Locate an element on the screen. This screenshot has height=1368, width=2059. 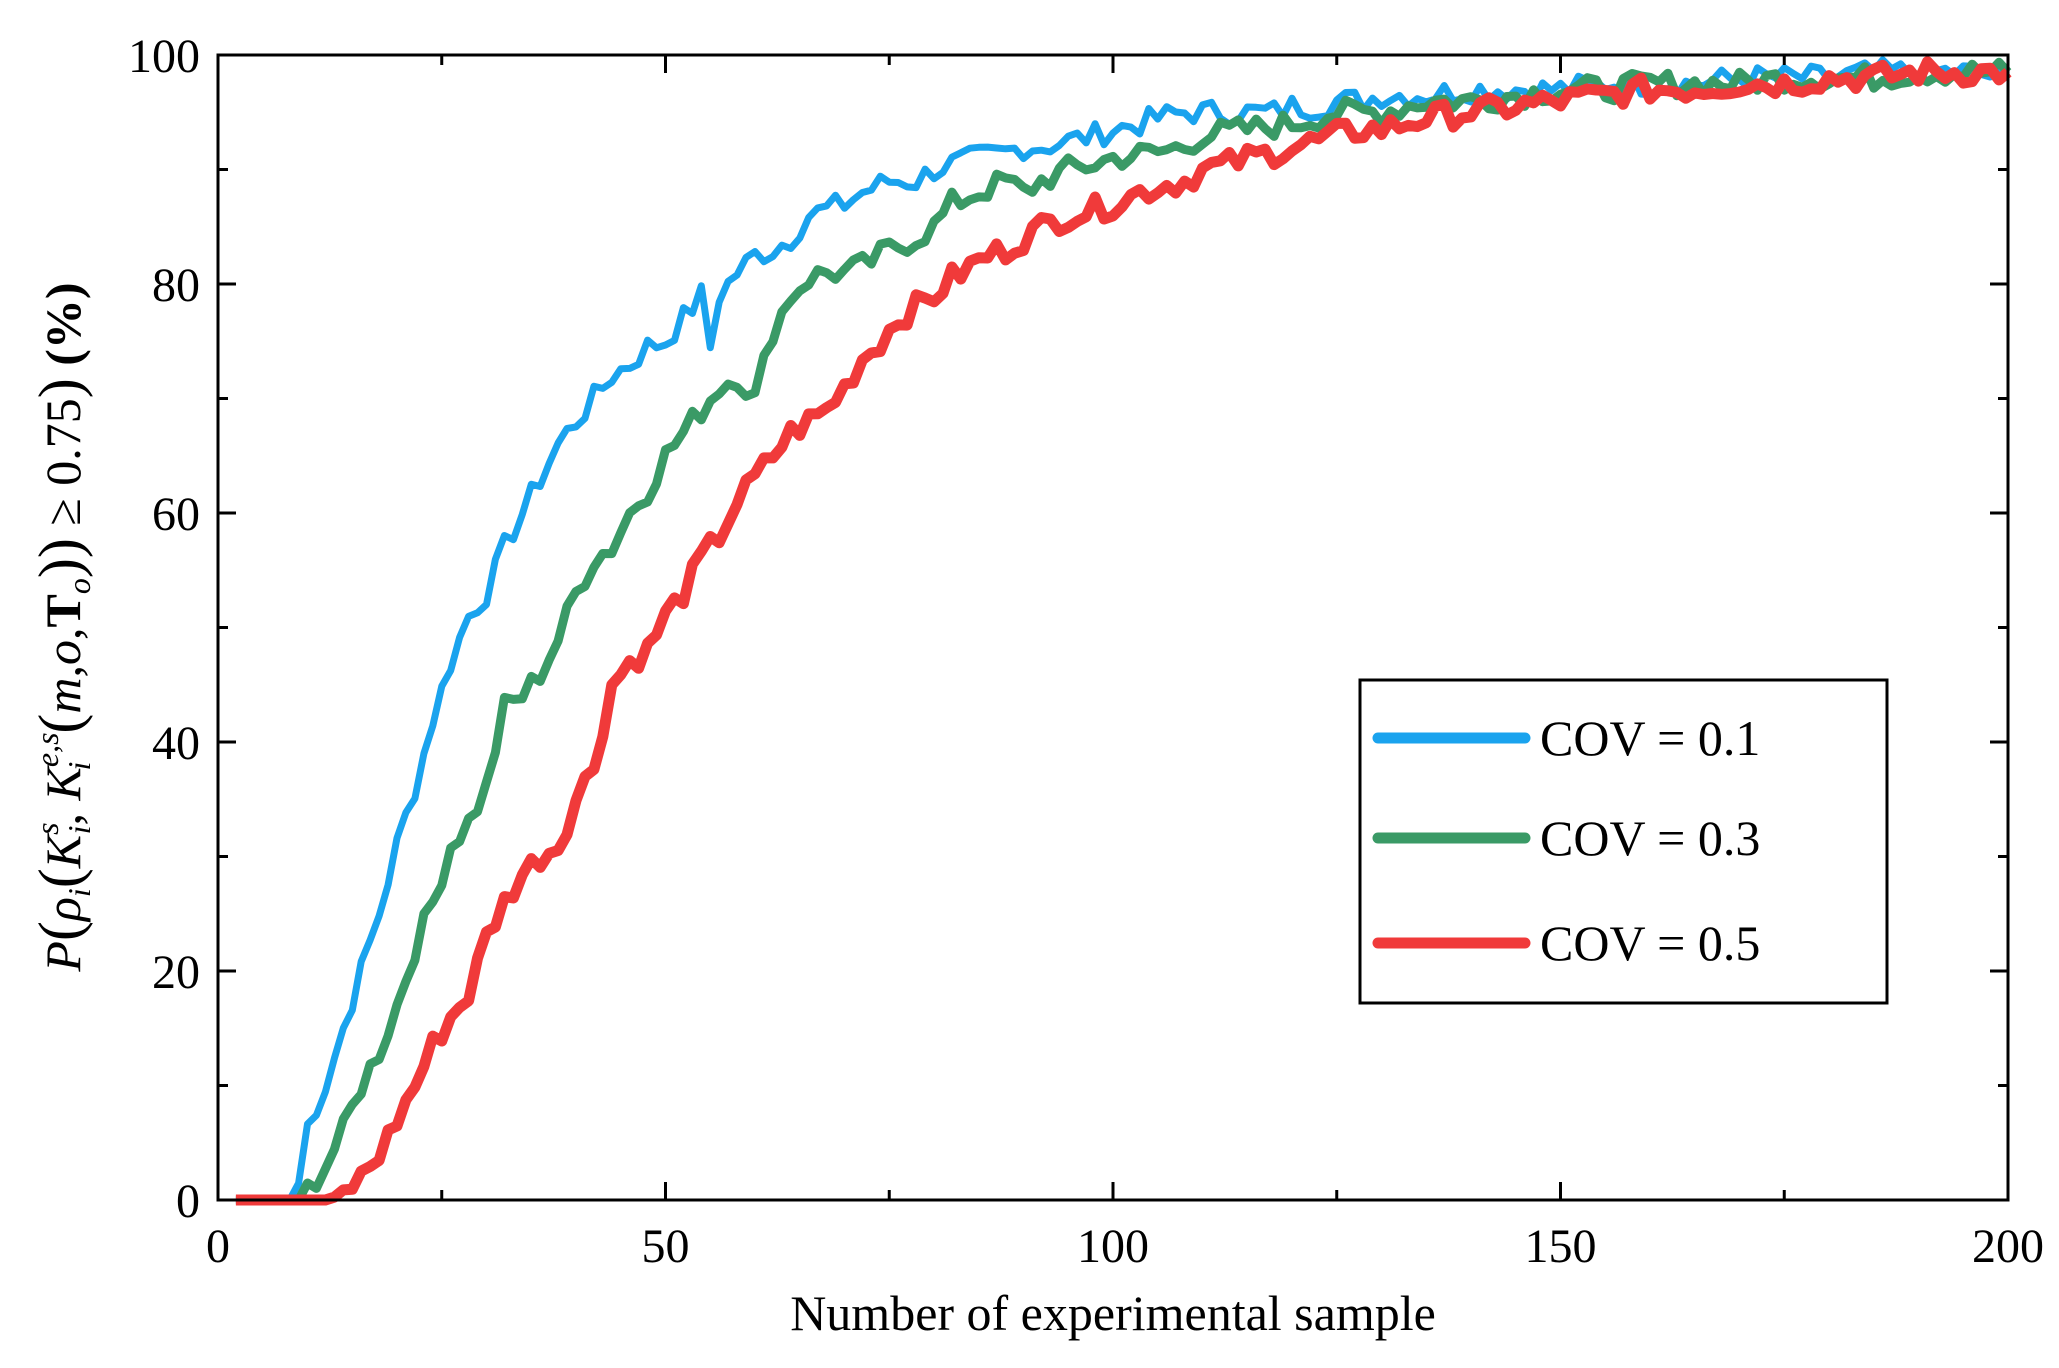
legend-label-cov-0-3: COV = 0.3 is located at coordinates (1650, 838).